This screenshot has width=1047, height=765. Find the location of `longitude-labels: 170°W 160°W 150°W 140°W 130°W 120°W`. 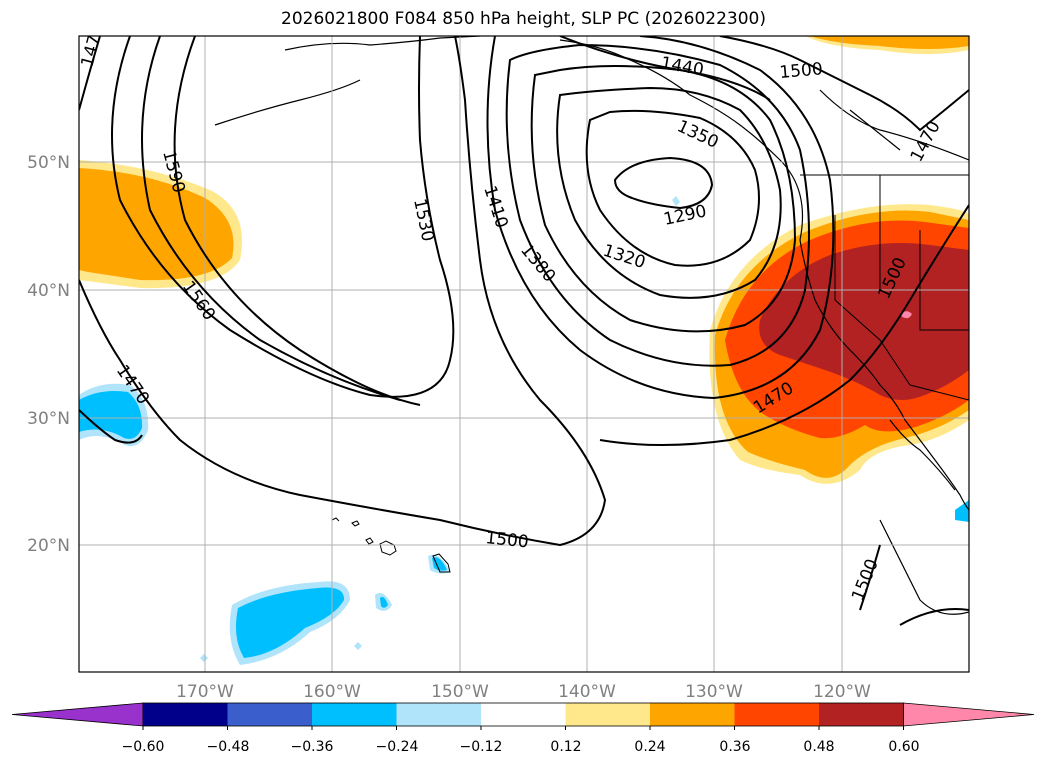

longitude-labels: 170°W 160°W 150°W 140°W 130°W 120°W is located at coordinates (523, 692).